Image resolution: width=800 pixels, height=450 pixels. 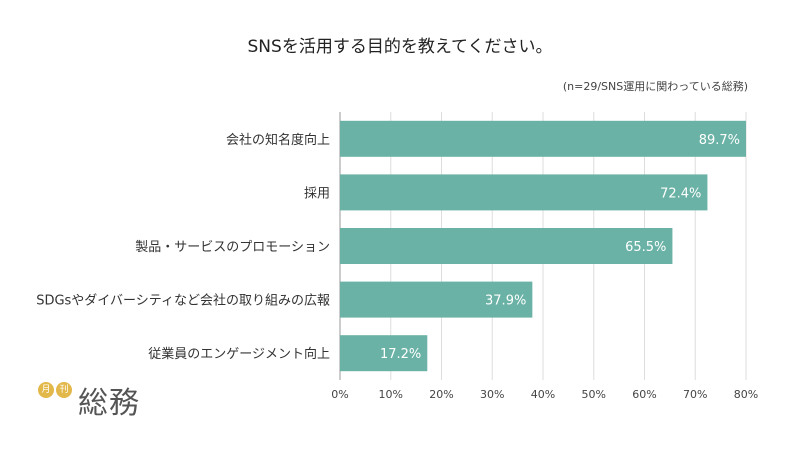 I want to click on x-tick-label: 70%, so click(x=695, y=394).